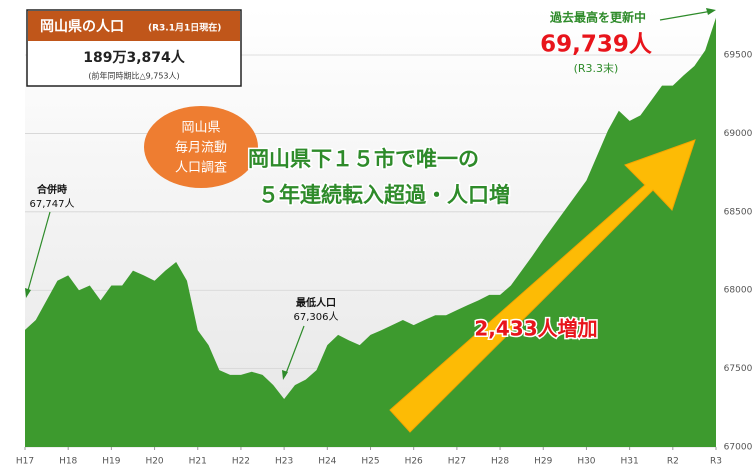  Describe the element at coordinates (535, 329) in the screenshot. I see `increase-label: 2,433人増加` at that location.